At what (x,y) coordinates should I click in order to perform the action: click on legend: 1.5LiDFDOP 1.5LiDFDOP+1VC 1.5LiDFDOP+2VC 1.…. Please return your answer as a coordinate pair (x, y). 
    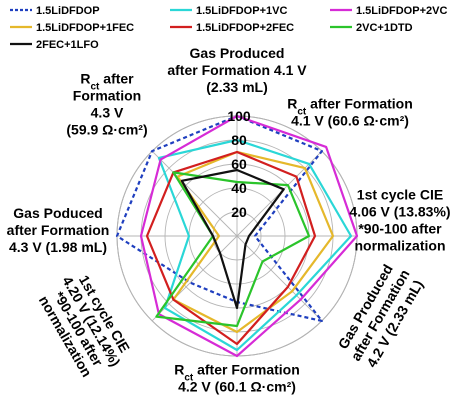
    Looking at the image, I should click on (228, 28).